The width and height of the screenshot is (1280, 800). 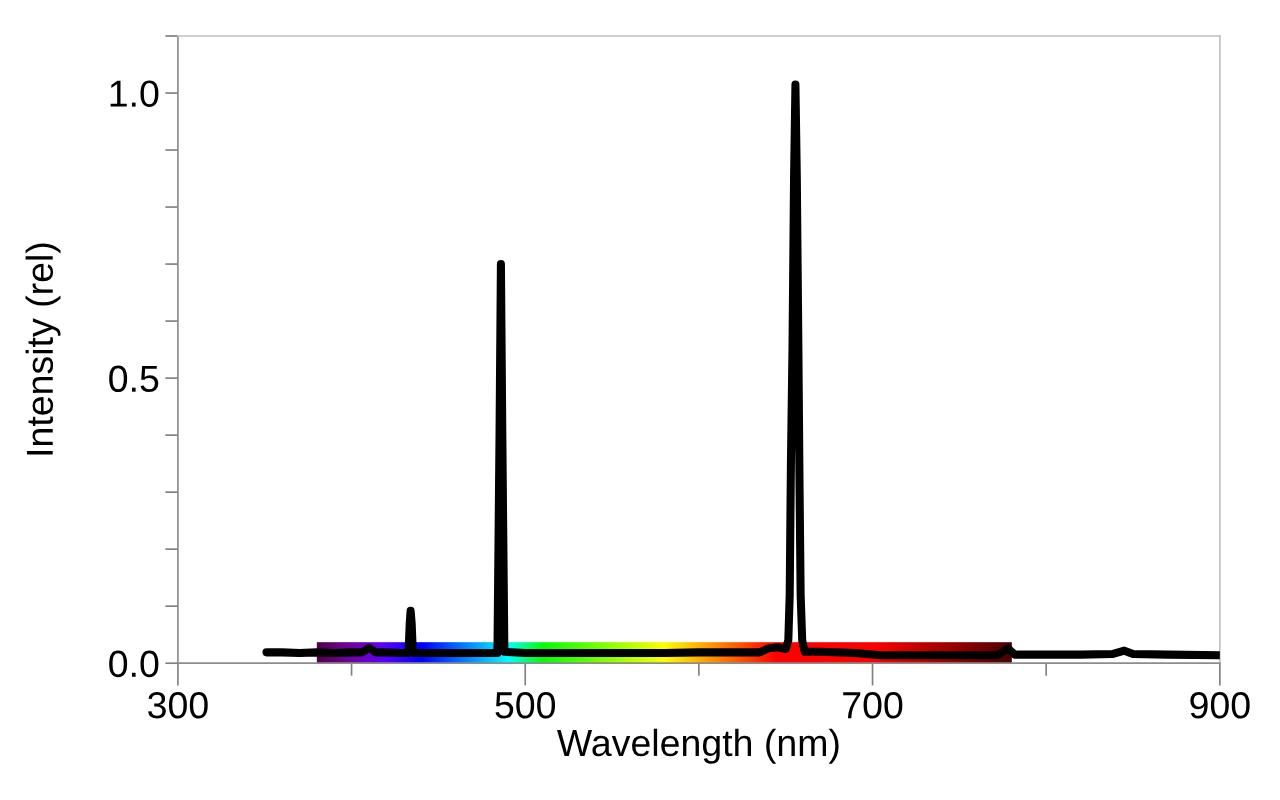 I want to click on x-tick-label: 700, so click(x=873, y=705).